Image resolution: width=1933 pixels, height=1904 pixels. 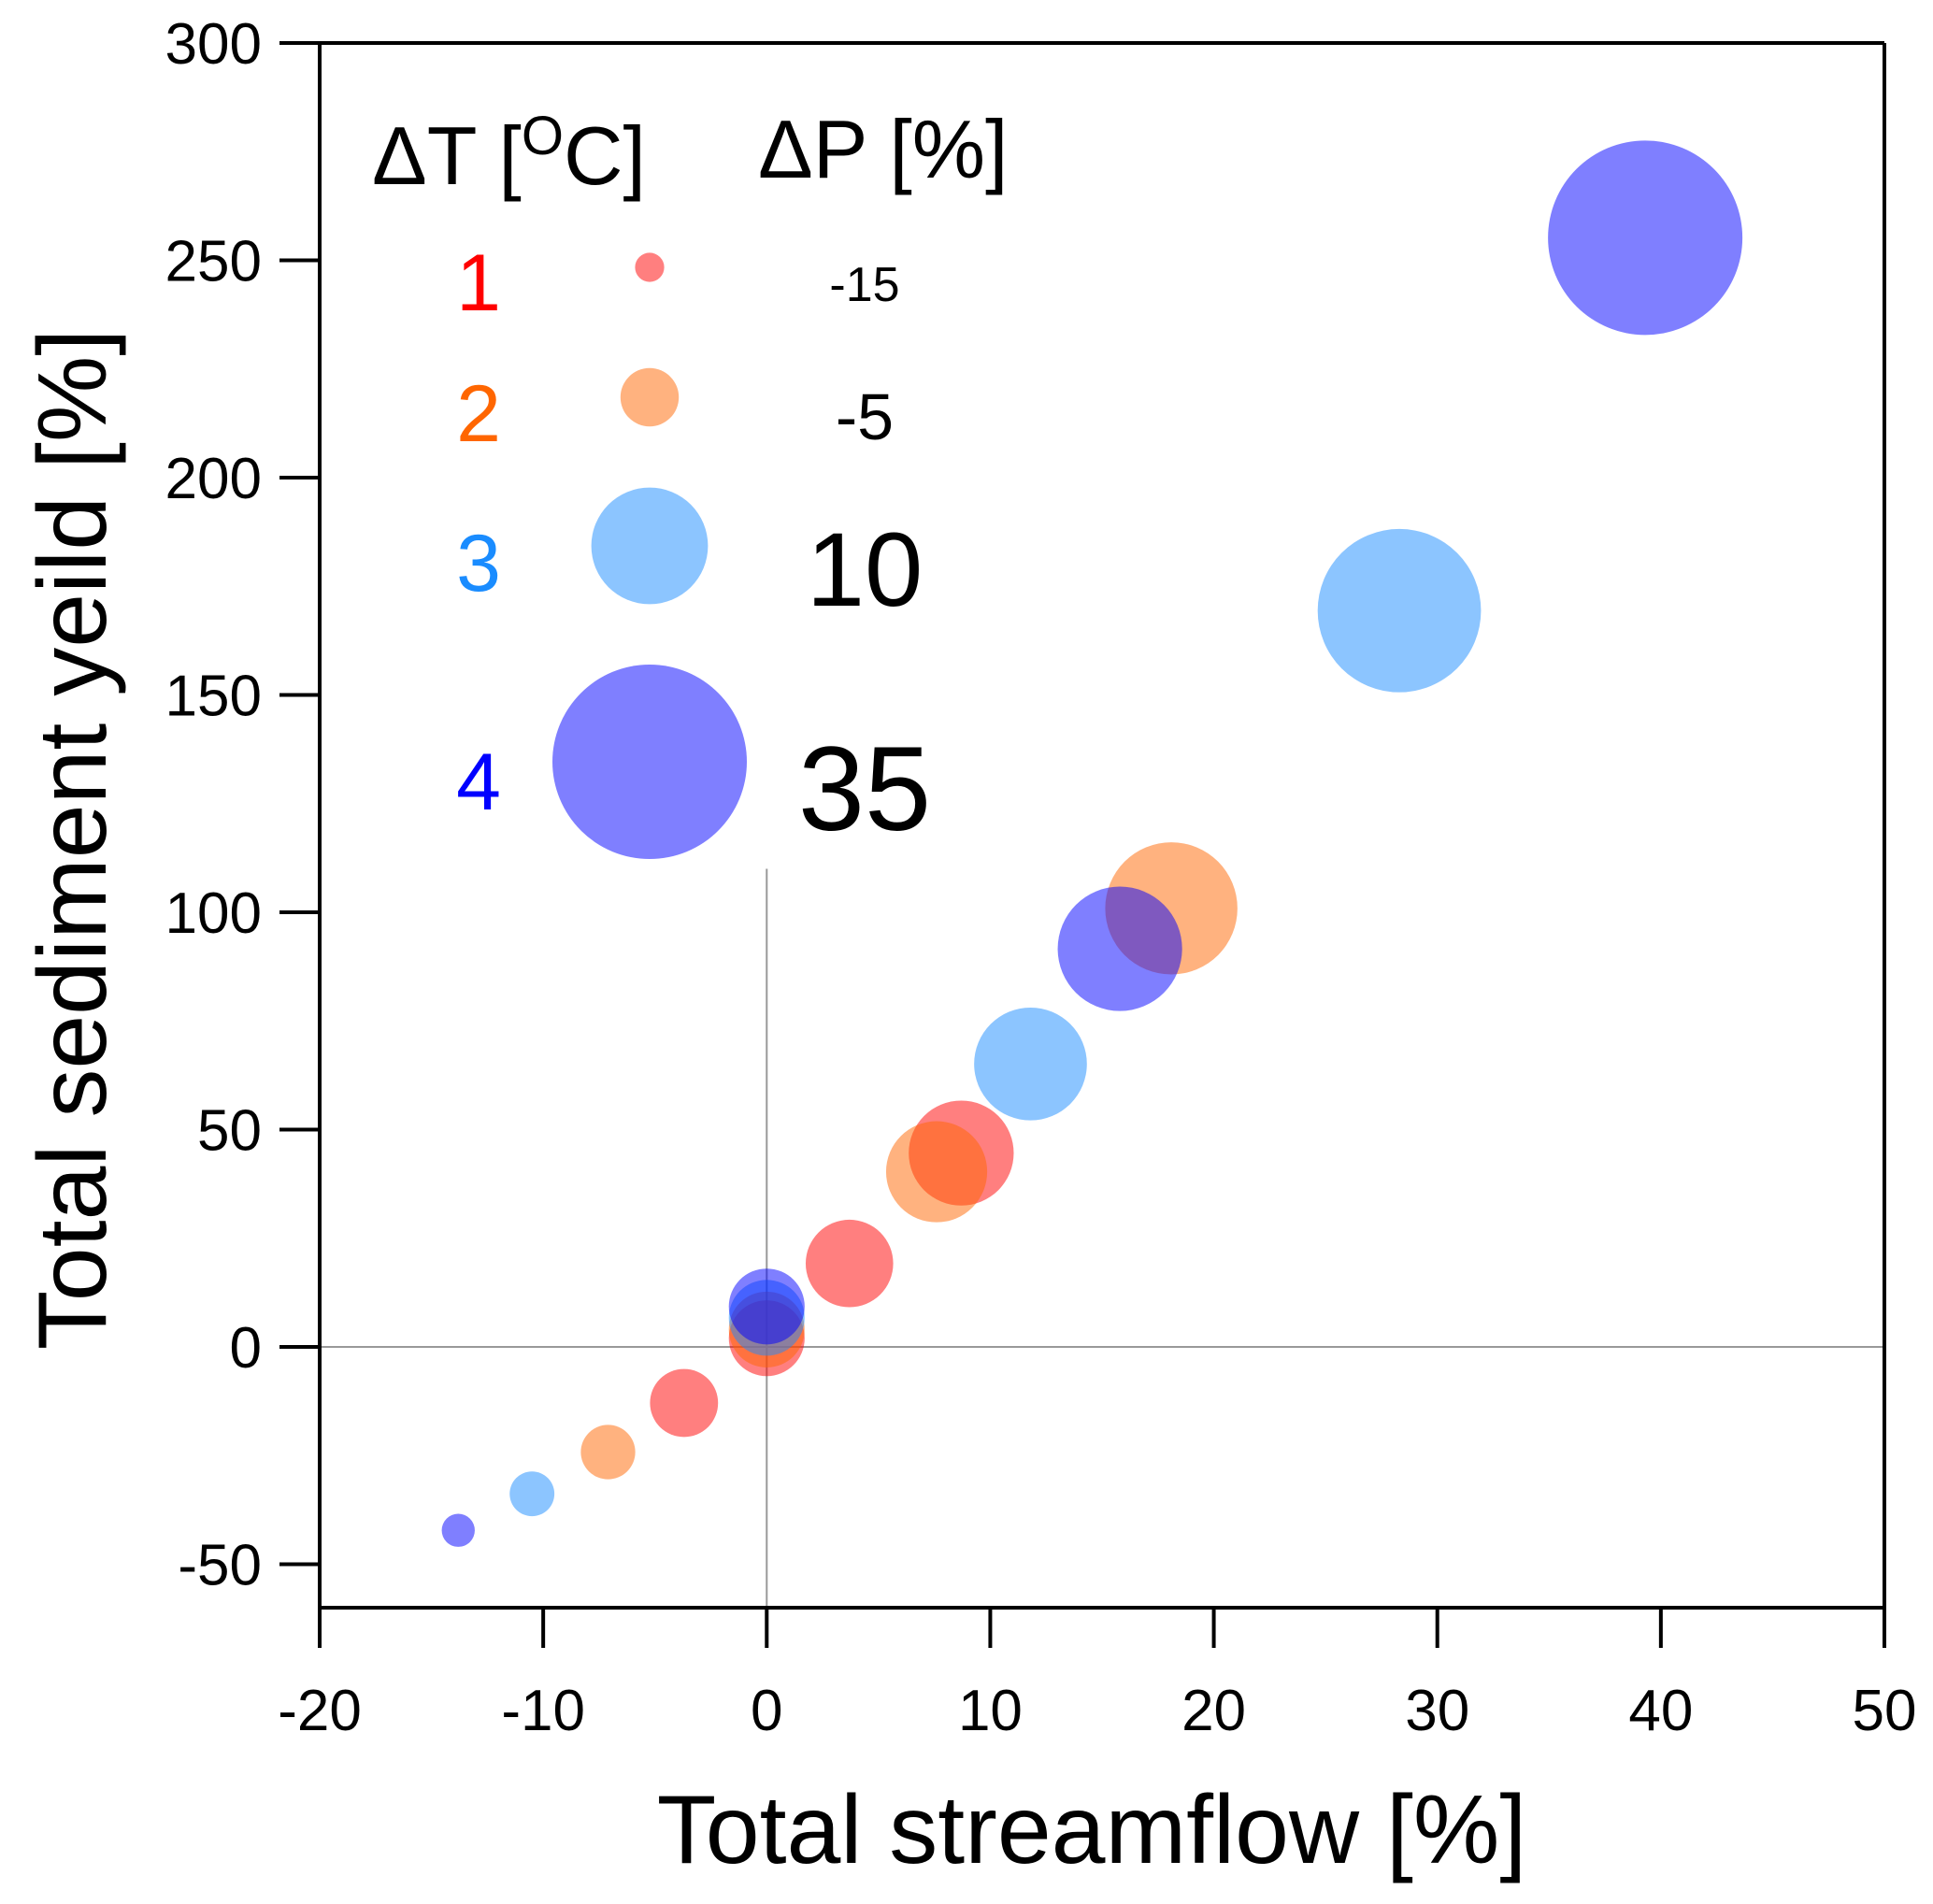 What do you see at coordinates (543, 136) in the screenshot?
I see `legend-degree-superscript: O` at bounding box center [543, 136].